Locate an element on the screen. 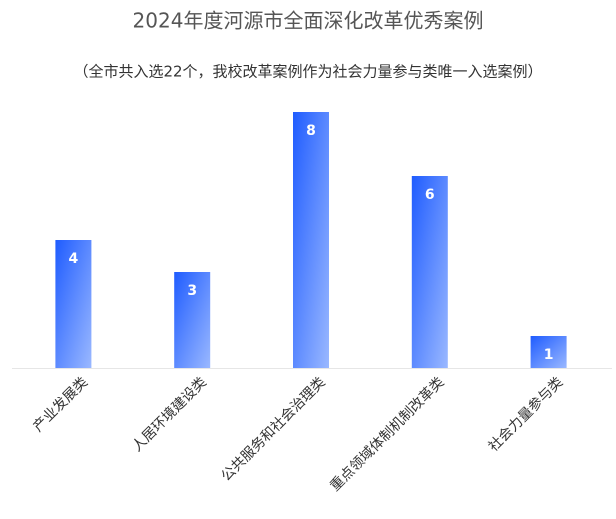 This screenshot has height=519, width=616. x-tick-label: 公共服务和社会治理类 is located at coordinates (273, 429).